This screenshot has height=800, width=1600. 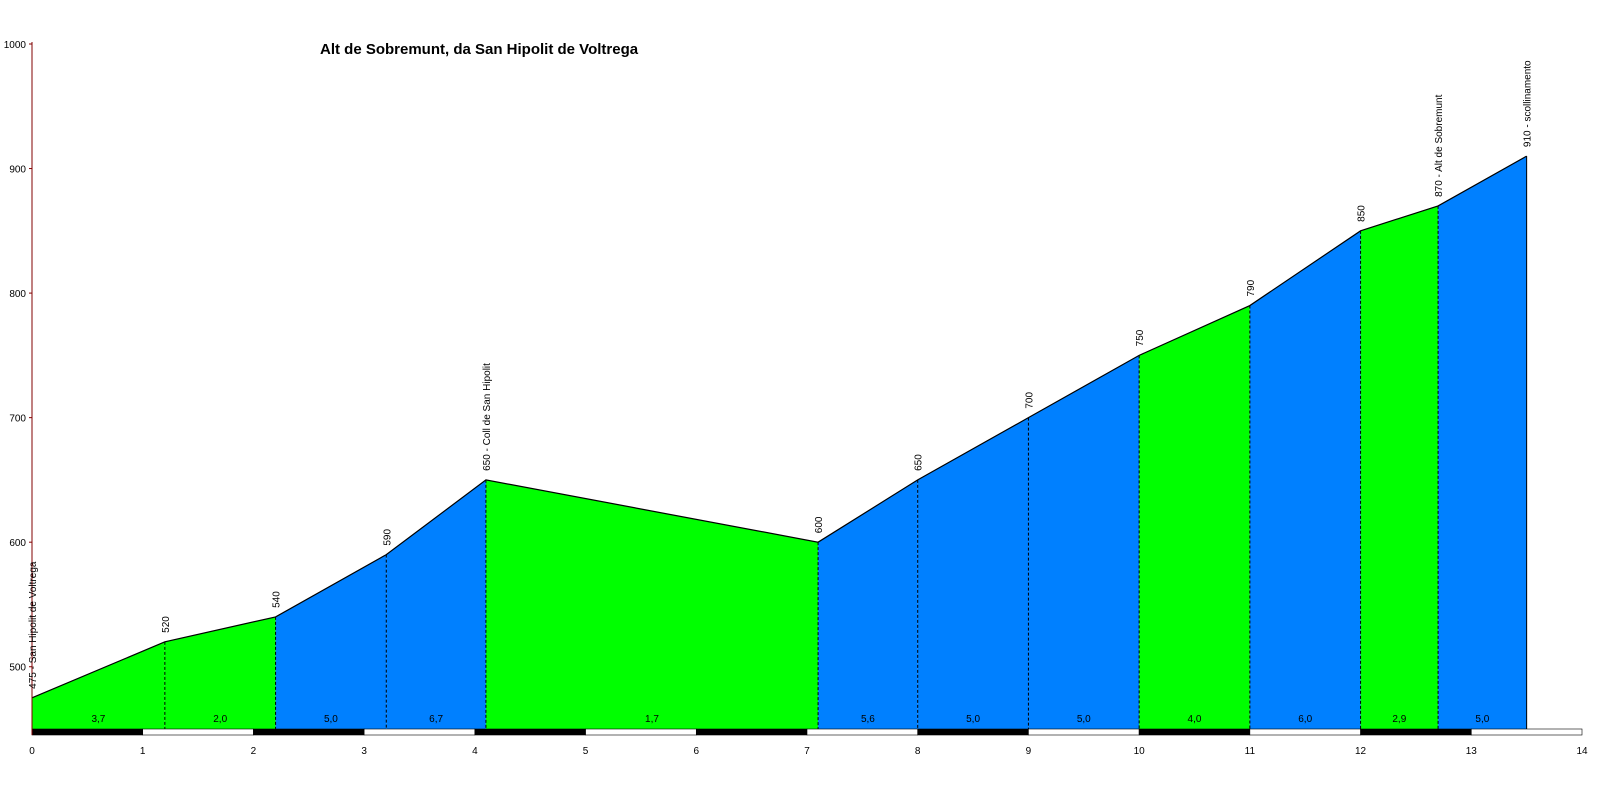 What do you see at coordinates (1472, 751) in the screenshot?
I see `x-tick-label-13: 13` at bounding box center [1472, 751].